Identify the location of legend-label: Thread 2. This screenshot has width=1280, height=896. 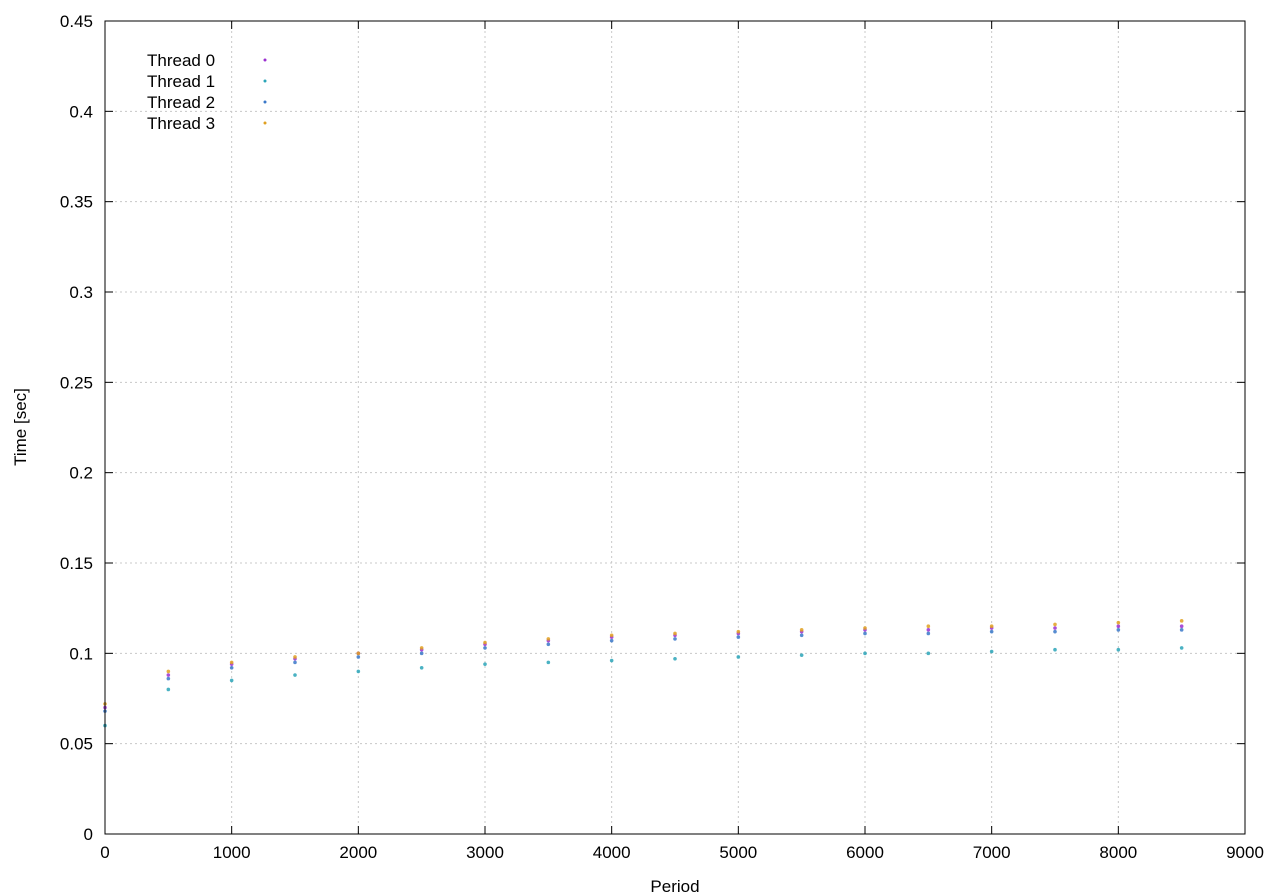
(181, 102).